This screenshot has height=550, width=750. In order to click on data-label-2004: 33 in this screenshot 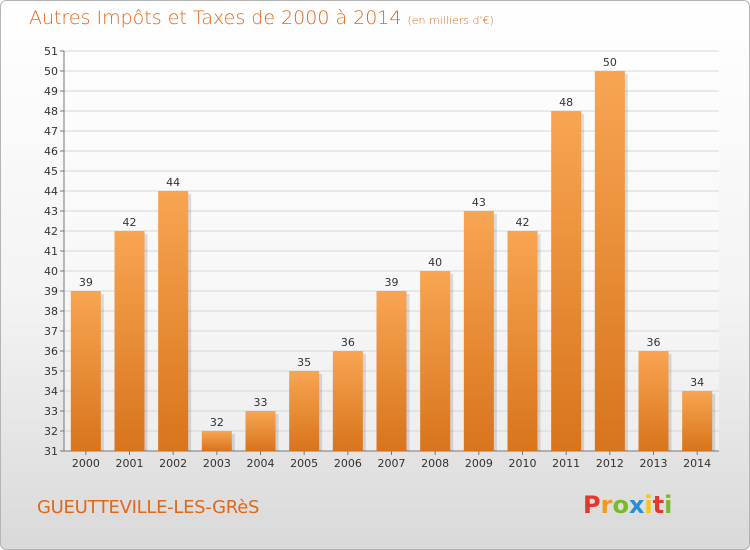, I will do `click(261, 402)`.